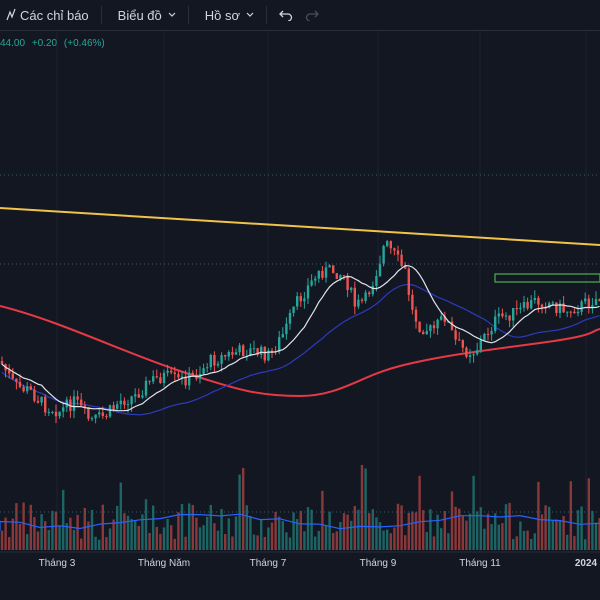 The image size is (600, 600). Describe the element at coordinates (54, 43) in the screenshot. I see `price-legend: 44.00 +0.20 (+0.46%)` at that location.